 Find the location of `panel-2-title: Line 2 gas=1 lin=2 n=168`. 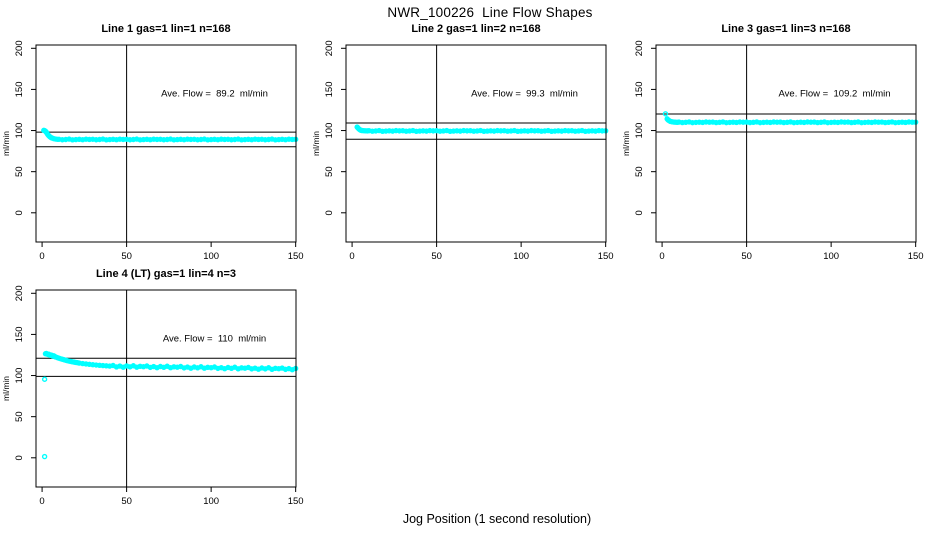

panel-2-title: Line 2 gas=1 lin=2 n=168 is located at coordinates (476, 29).